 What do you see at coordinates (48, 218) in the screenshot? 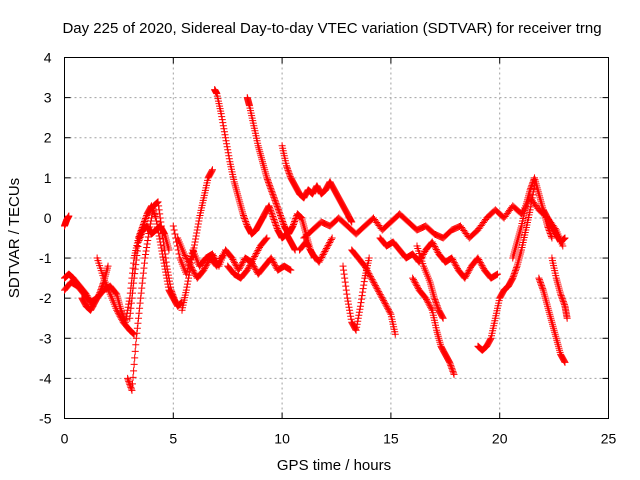
I see `y-tick-label: 0` at bounding box center [48, 218].